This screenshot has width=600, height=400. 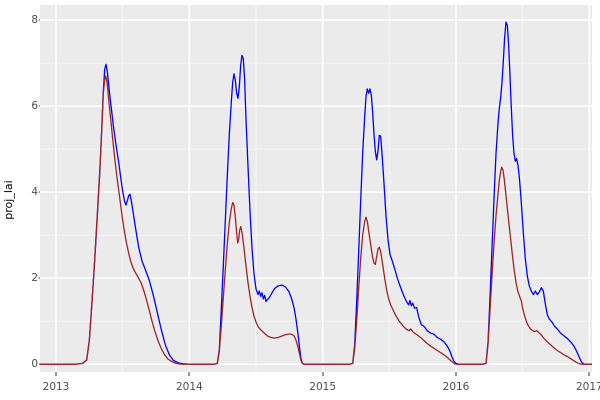 I want to click on y-axis-tick-label: 4, so click(x=34, y=192).